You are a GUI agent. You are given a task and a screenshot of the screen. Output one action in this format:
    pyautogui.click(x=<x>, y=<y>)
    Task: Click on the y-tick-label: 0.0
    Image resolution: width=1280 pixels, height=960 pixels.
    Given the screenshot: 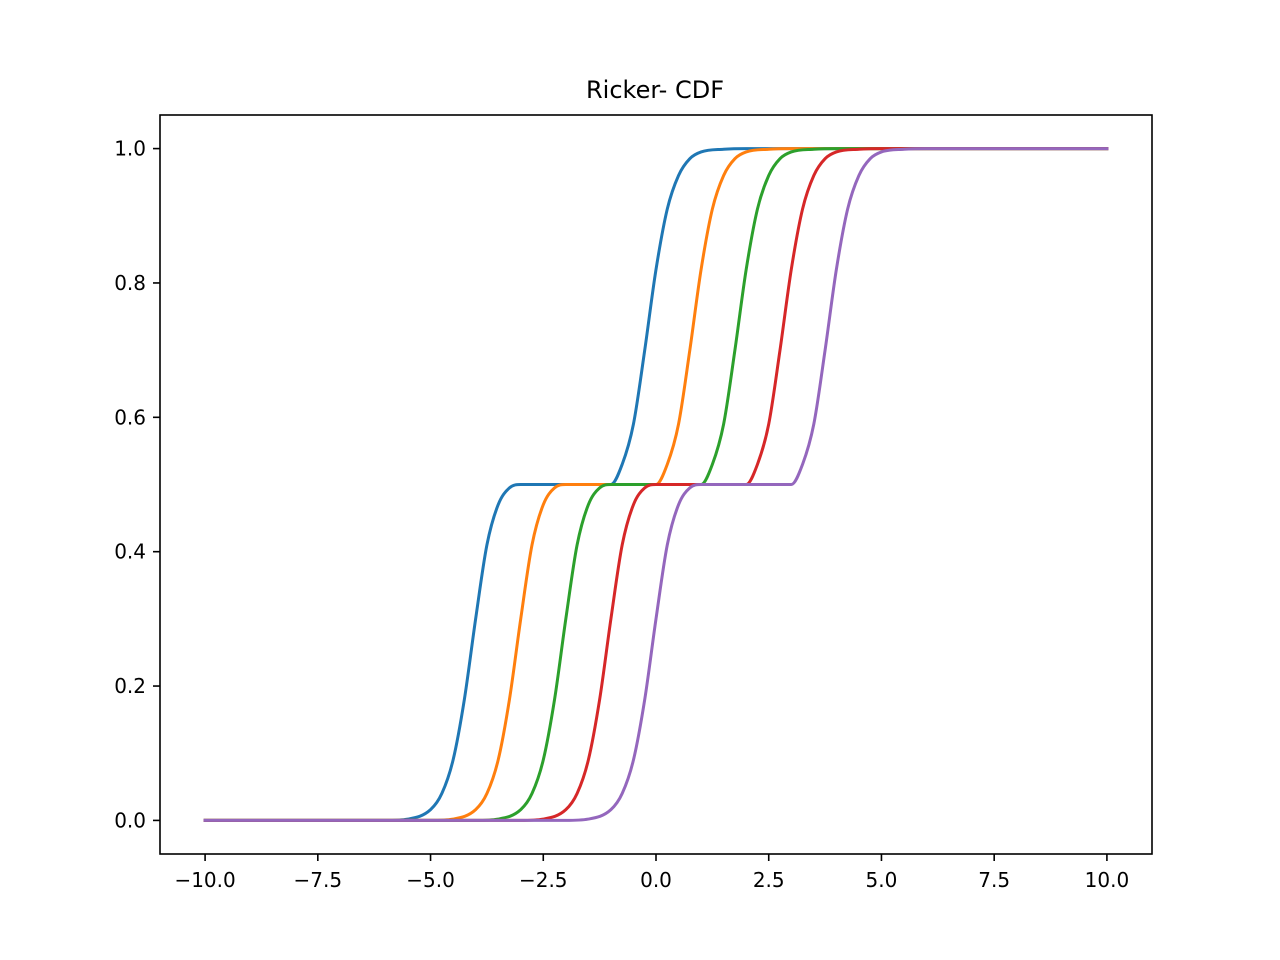 What is the action you would take?
    pyautogui.click(x=130, y=820)
    